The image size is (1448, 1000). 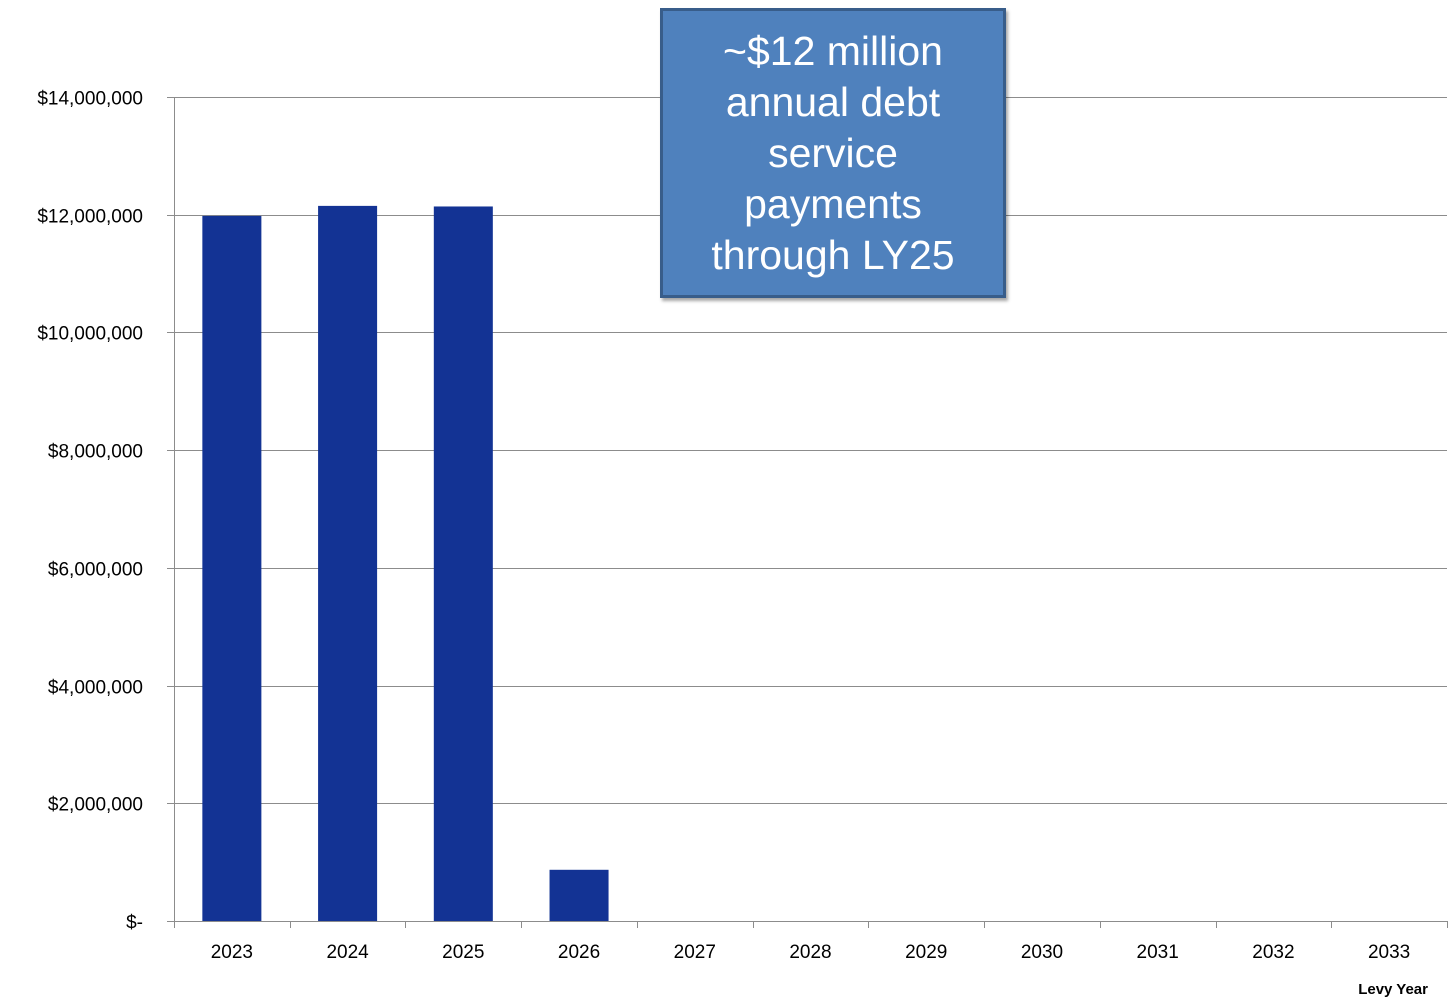 I want to click on x-axis-label: Levy Year, so click(x=1393, y=989).